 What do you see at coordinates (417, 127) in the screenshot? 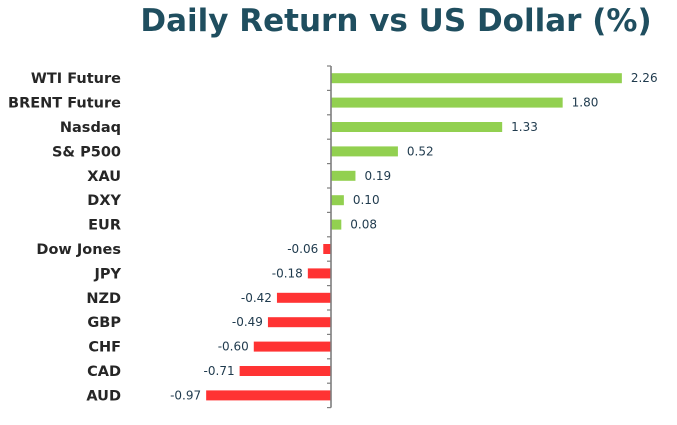
I see `bar-nasdaq` at bounding box center [417, 127].